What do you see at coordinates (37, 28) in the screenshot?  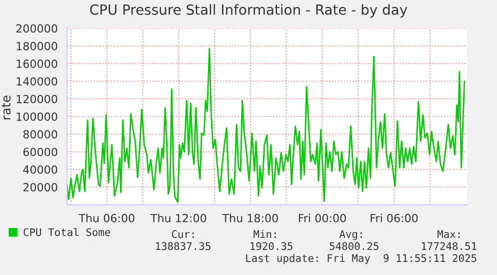 I see `y-tick-label: 200000` at bounding box center [37, 28].